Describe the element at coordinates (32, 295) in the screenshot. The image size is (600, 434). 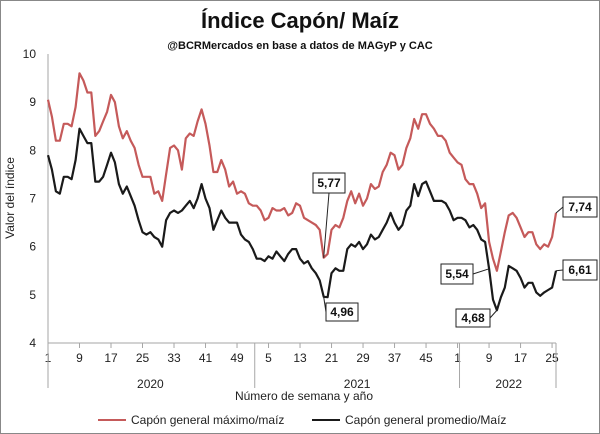
I see `y-tick-label: 5` at that location.